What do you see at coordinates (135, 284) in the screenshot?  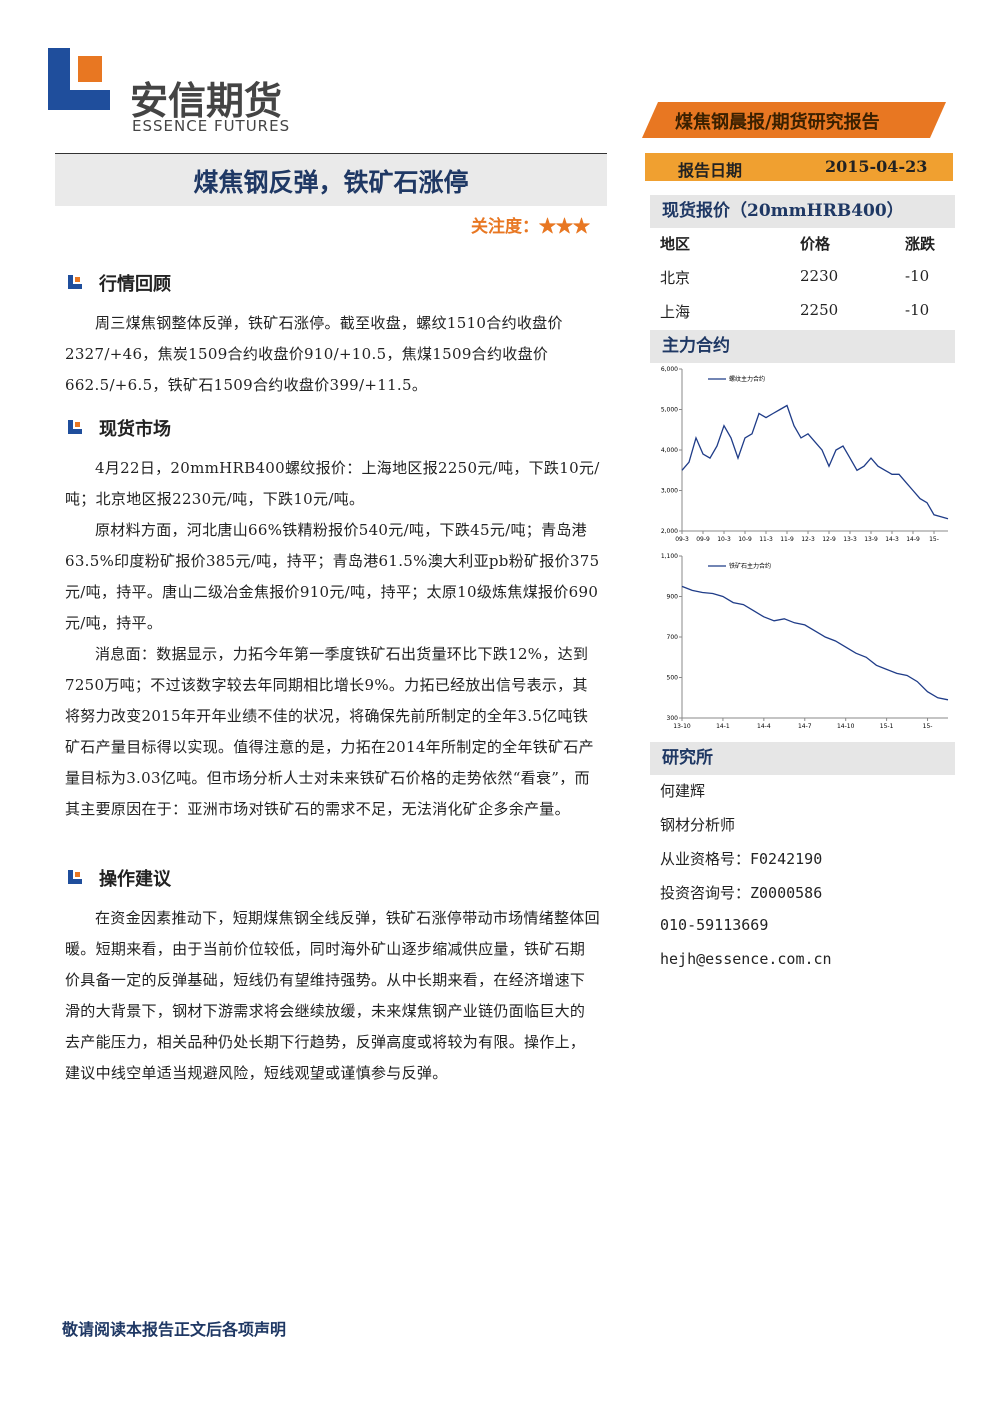 I see `section-title: 行情回顾` at bounding box center [135, 284].